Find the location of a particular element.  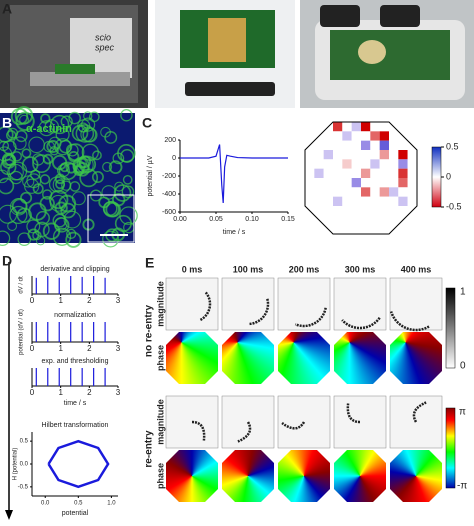

y-tick-label: 0.0 is located at coordinates (24, 465).